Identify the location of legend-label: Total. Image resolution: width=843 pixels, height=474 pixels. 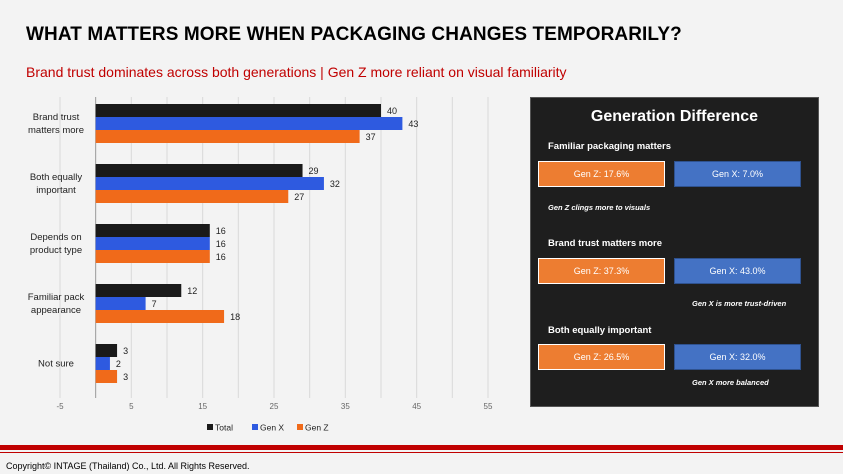
(224, 428).